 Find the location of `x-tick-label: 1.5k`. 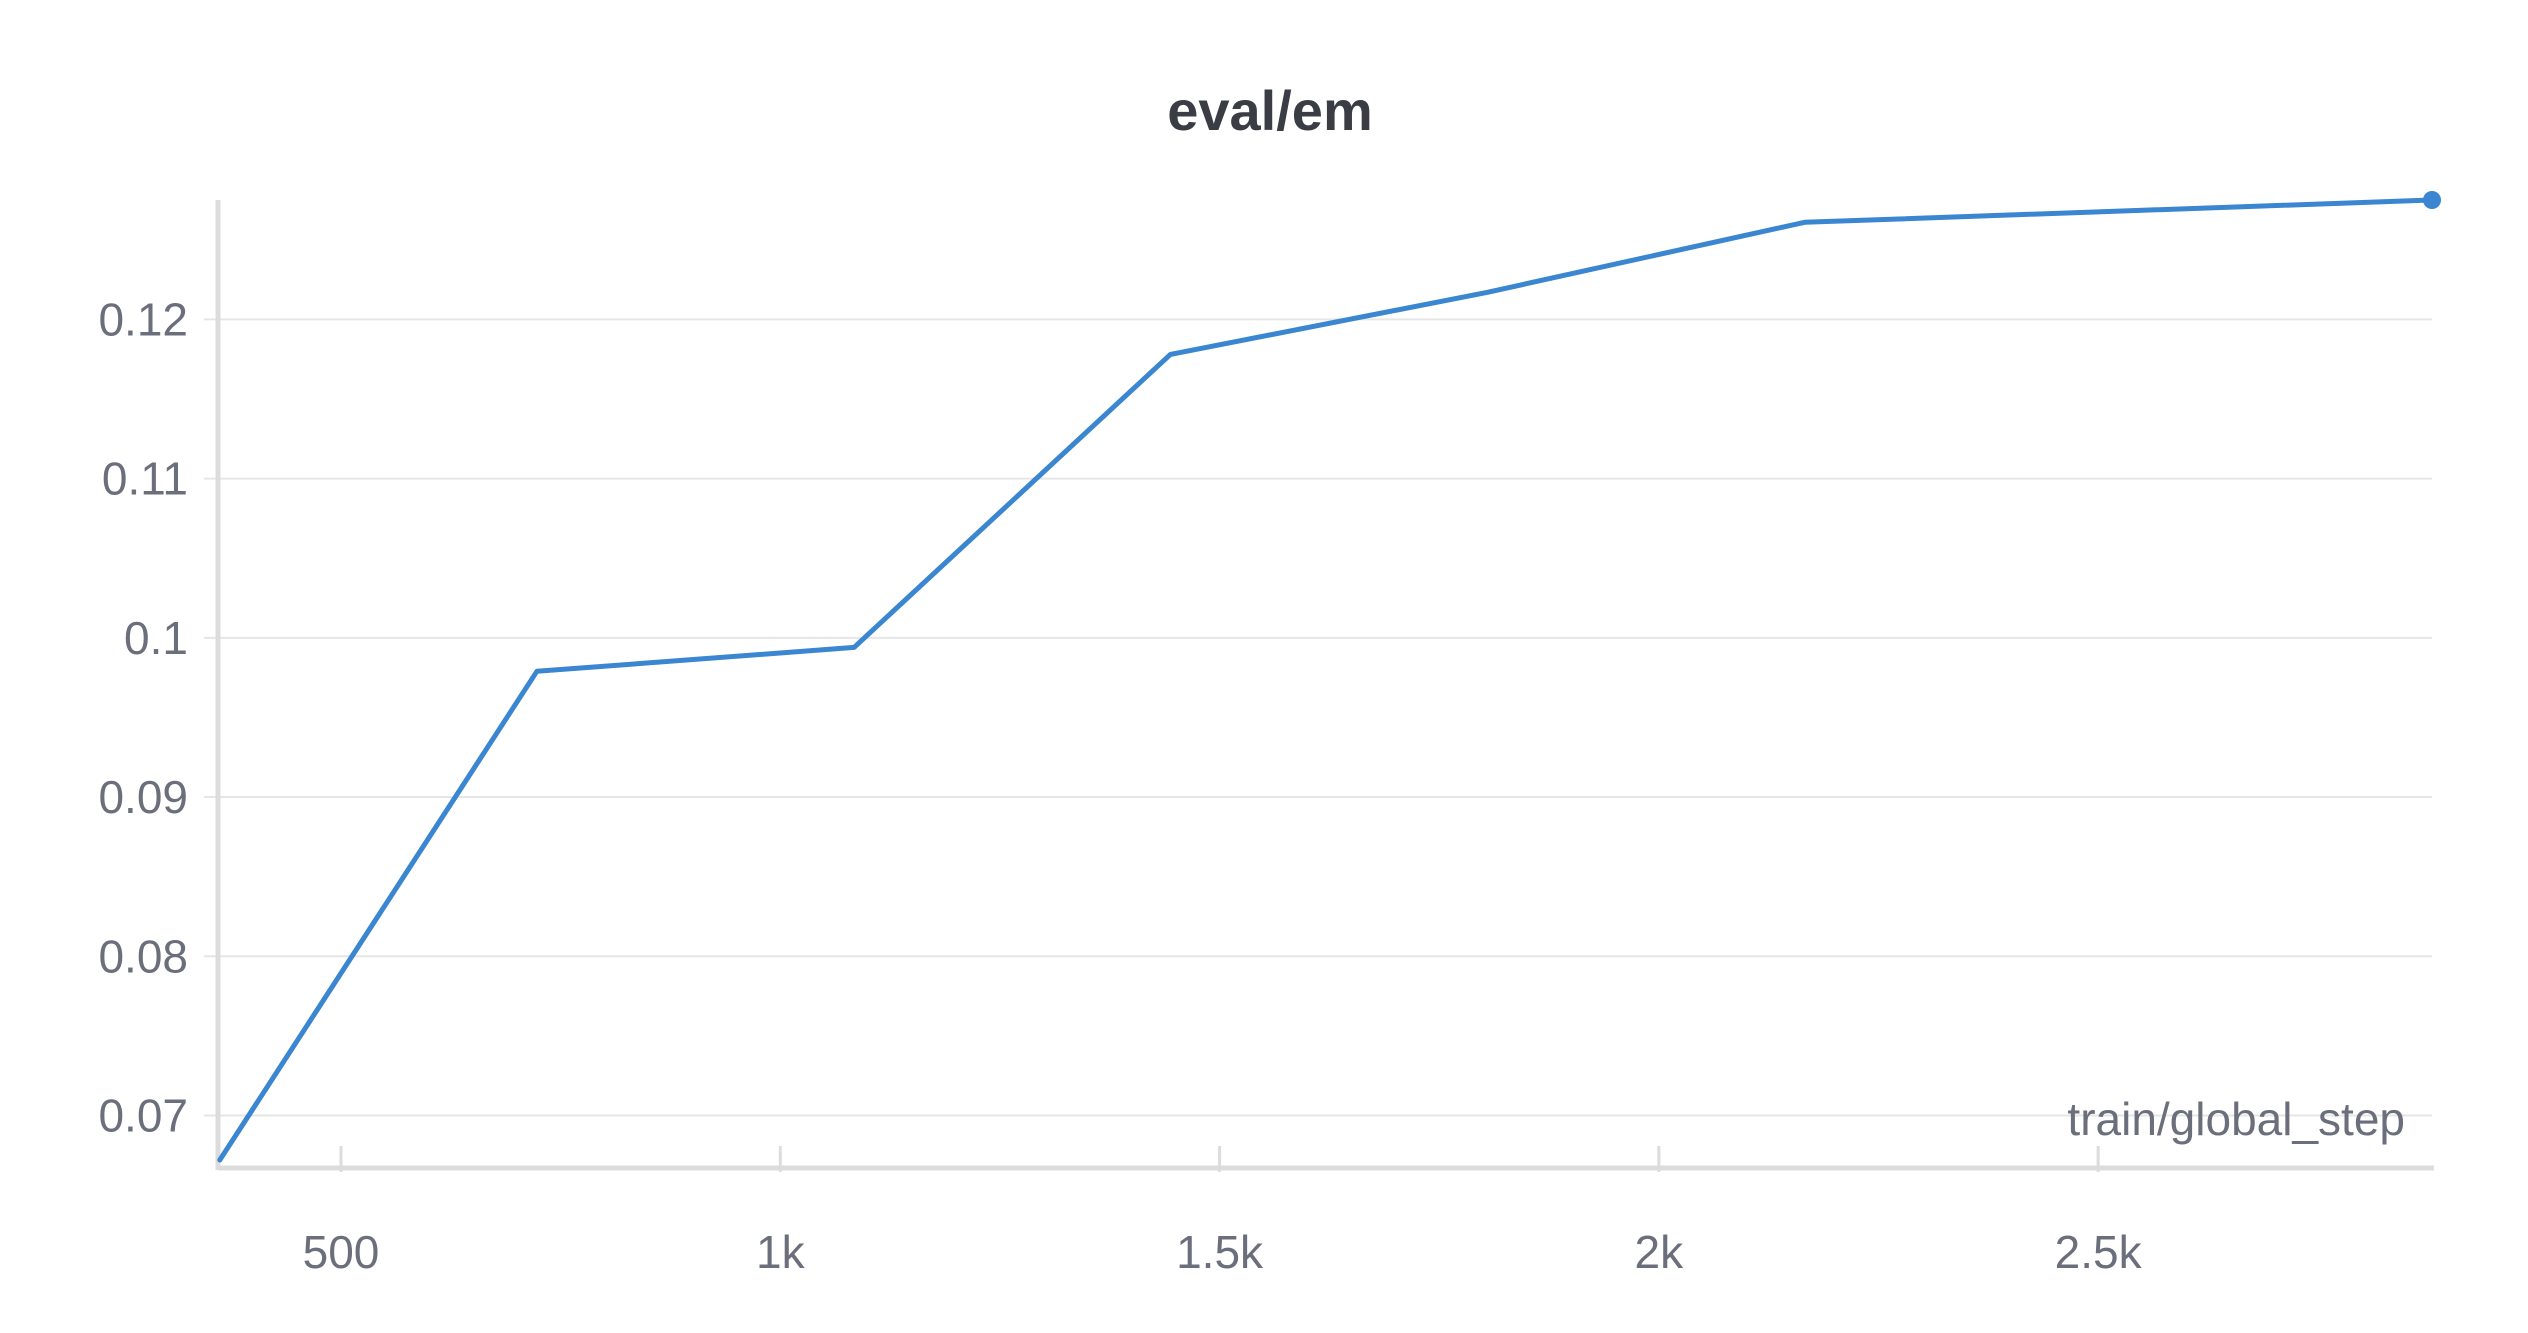

x-tick-label: 1.5k is located at coordinates (1220, 1252).